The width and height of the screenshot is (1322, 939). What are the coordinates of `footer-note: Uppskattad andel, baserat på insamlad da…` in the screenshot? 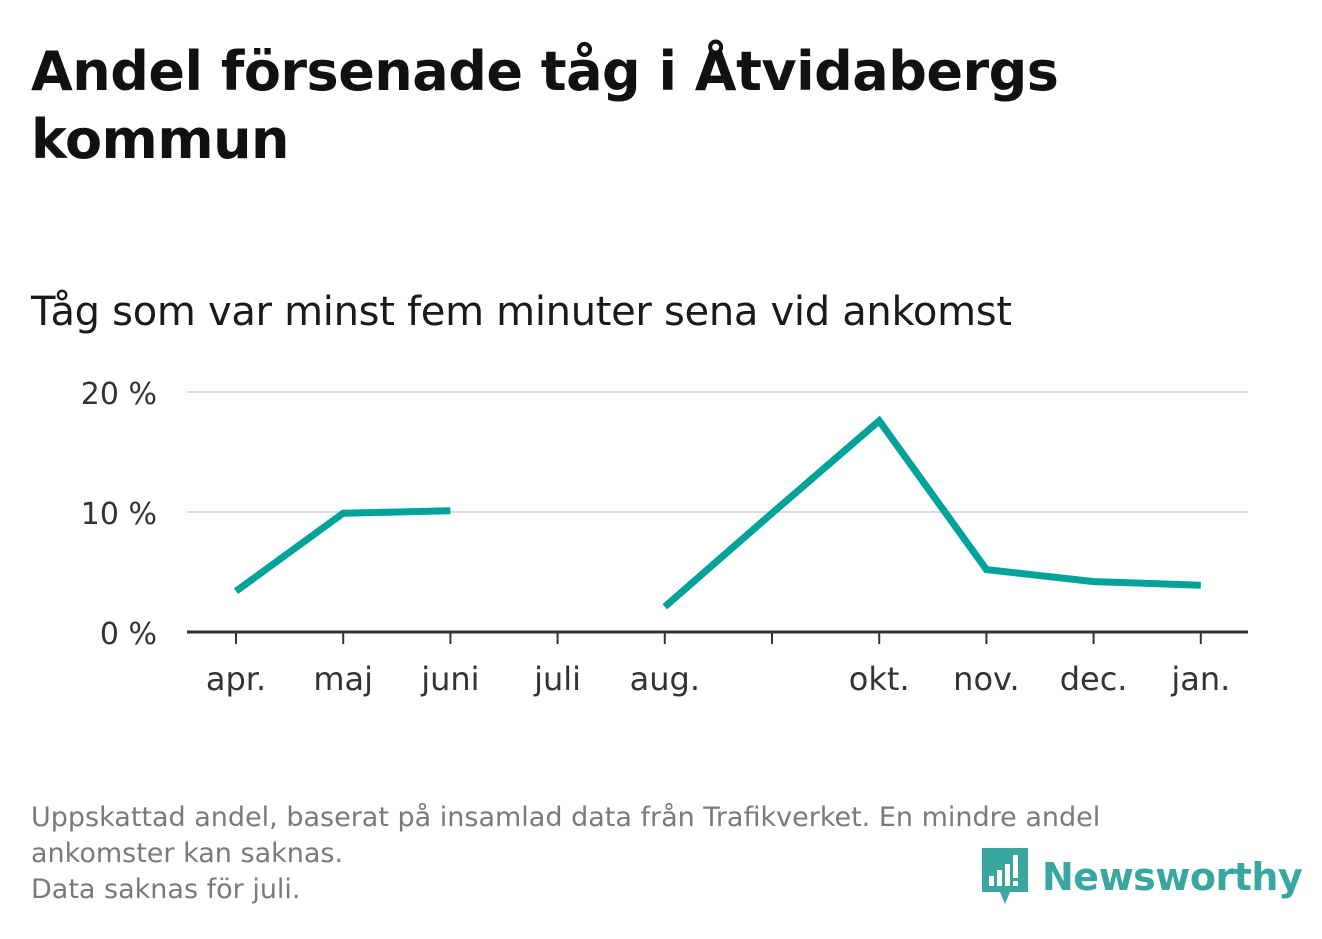 It's located at (656, 854).